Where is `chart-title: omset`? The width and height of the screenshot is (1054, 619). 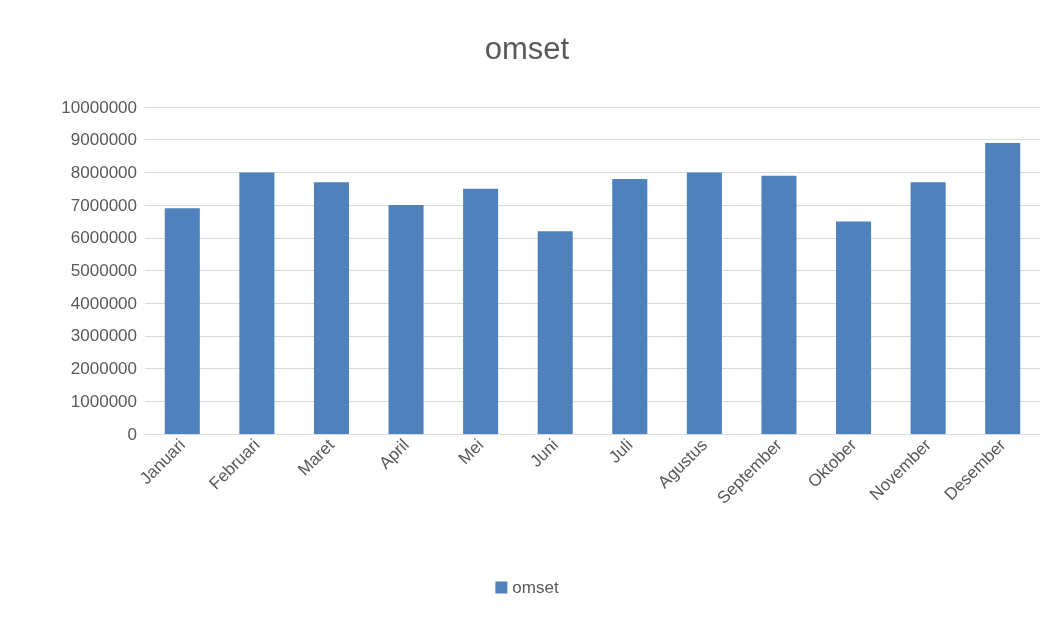 chart-title: omset is located at coordinates (527, 48).